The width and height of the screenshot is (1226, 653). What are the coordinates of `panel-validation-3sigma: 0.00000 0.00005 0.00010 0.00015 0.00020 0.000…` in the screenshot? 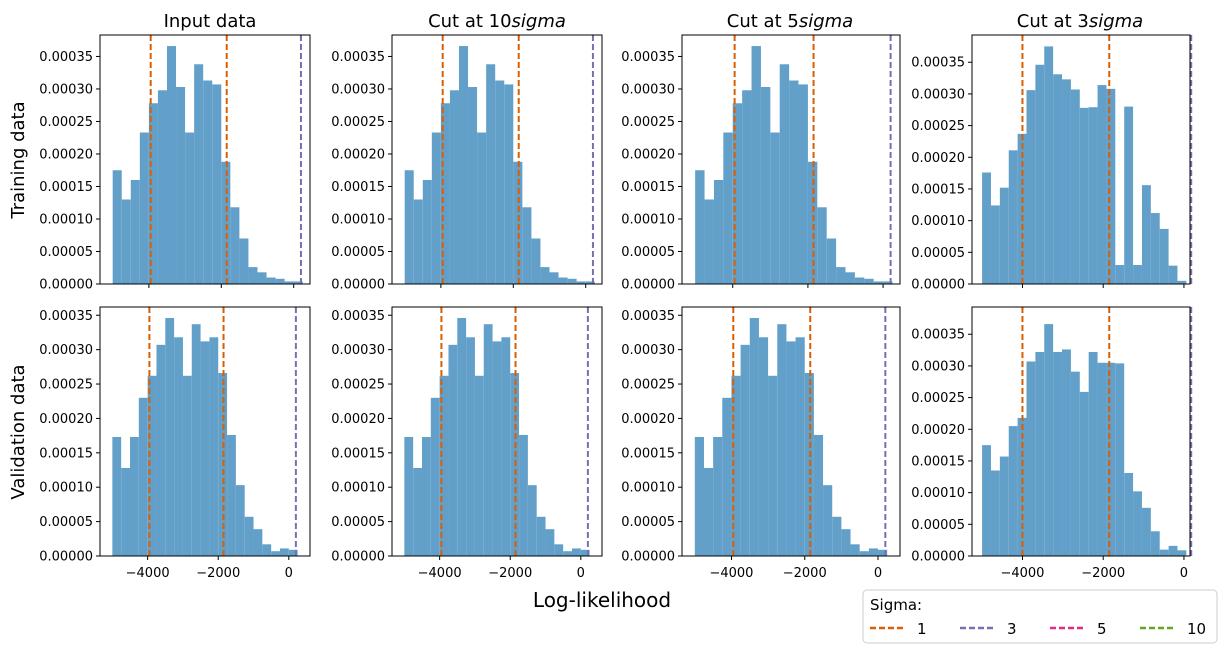 It's located at (1052, 443).